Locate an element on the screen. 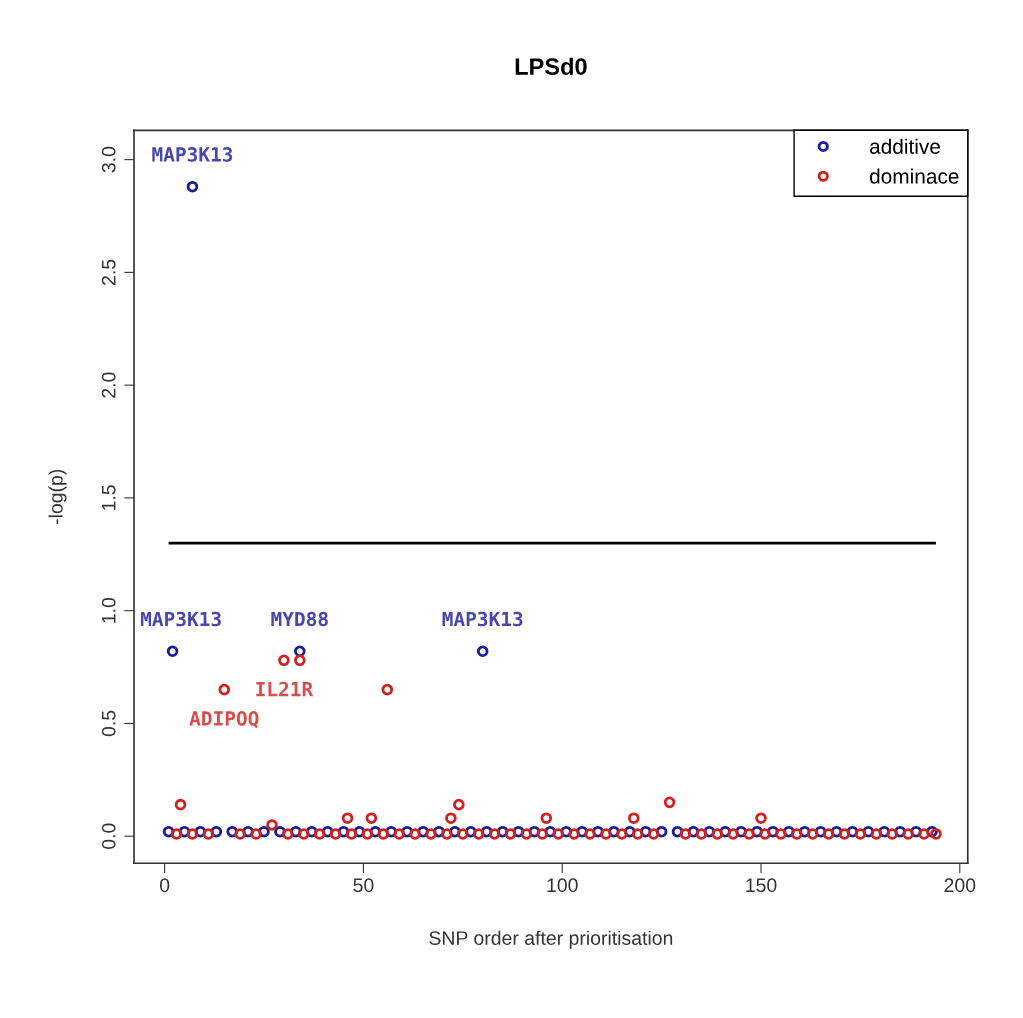  x-tick-label: 150 is located at coordinates (761, 885).